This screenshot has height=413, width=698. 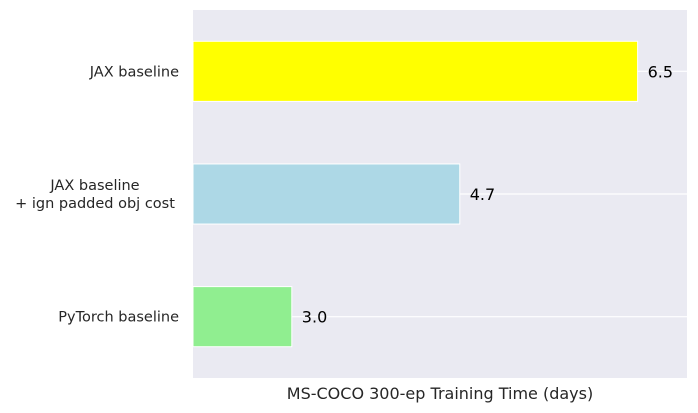 I want to click on y-tick-label: PyTorch baseline, so click(x=118, y=318).